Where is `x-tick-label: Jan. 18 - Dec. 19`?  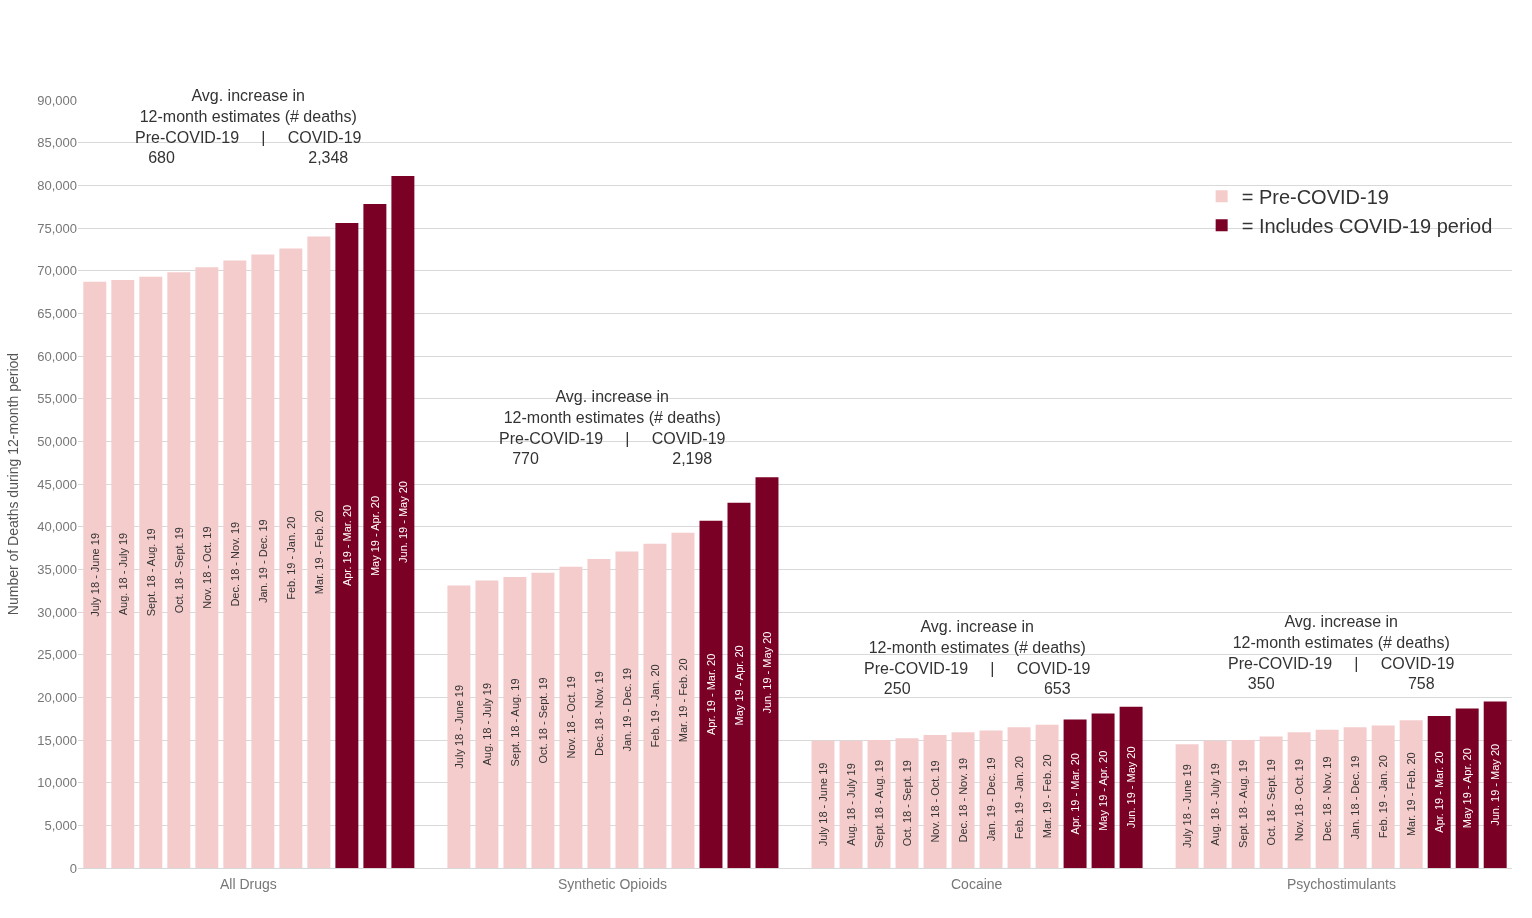 x-tick-label: Jan. 18 - Dec. 19 is located at coordinates (1355, 797).